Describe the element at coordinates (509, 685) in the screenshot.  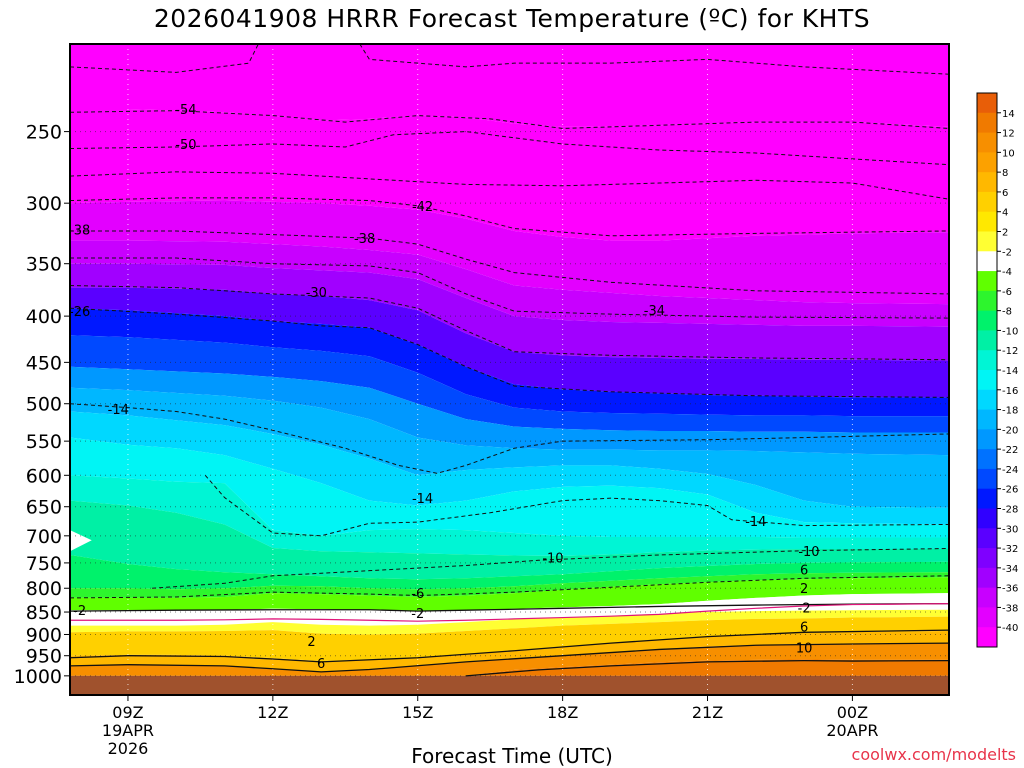
I see `ground-band` at that location.